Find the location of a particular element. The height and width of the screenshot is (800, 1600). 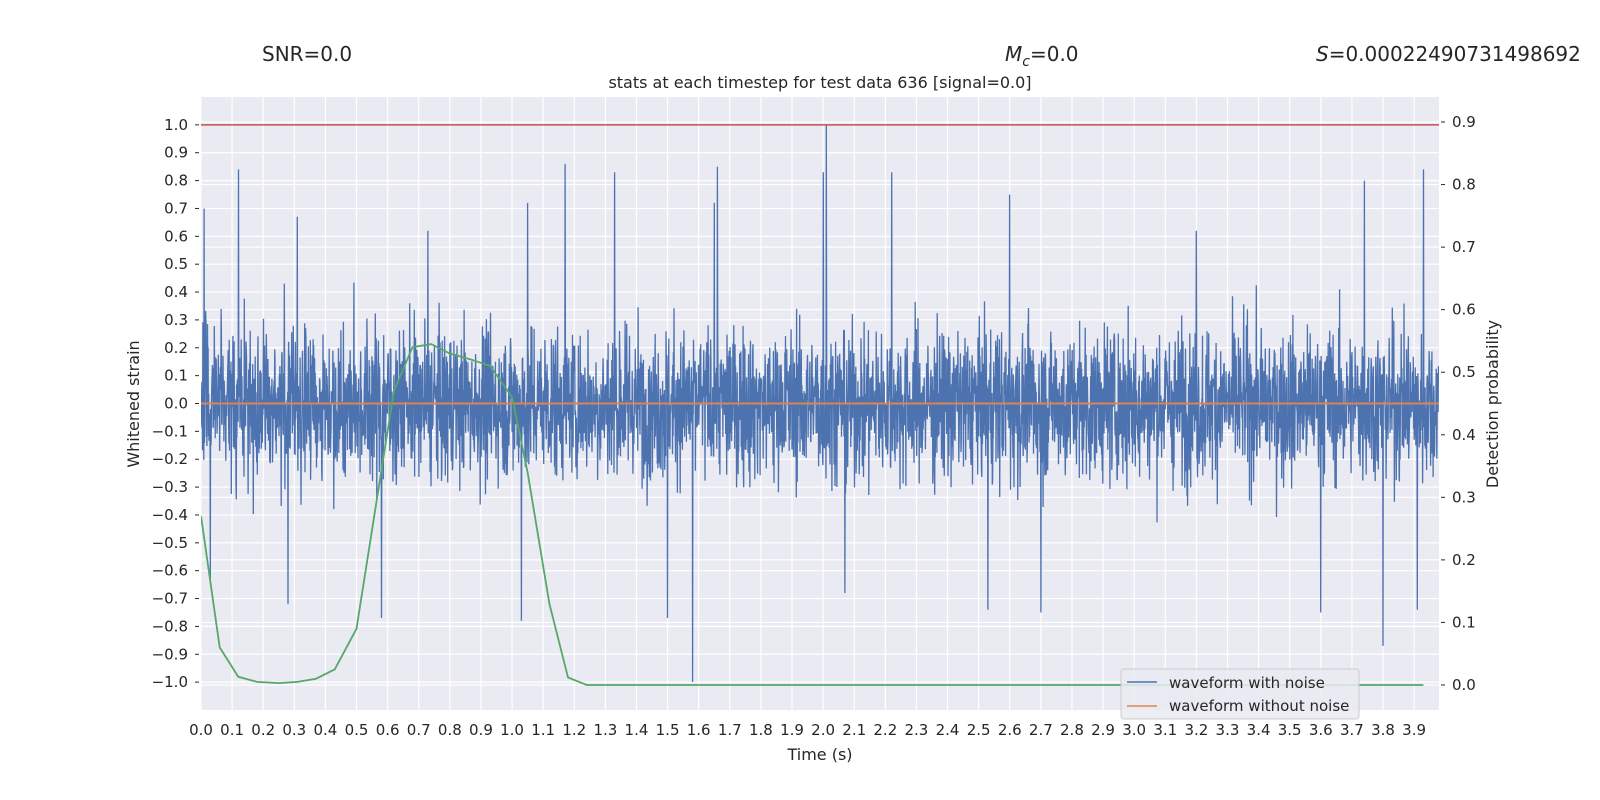

y-right-tick-label: 0.4 is located at coordinates (1464, 435).